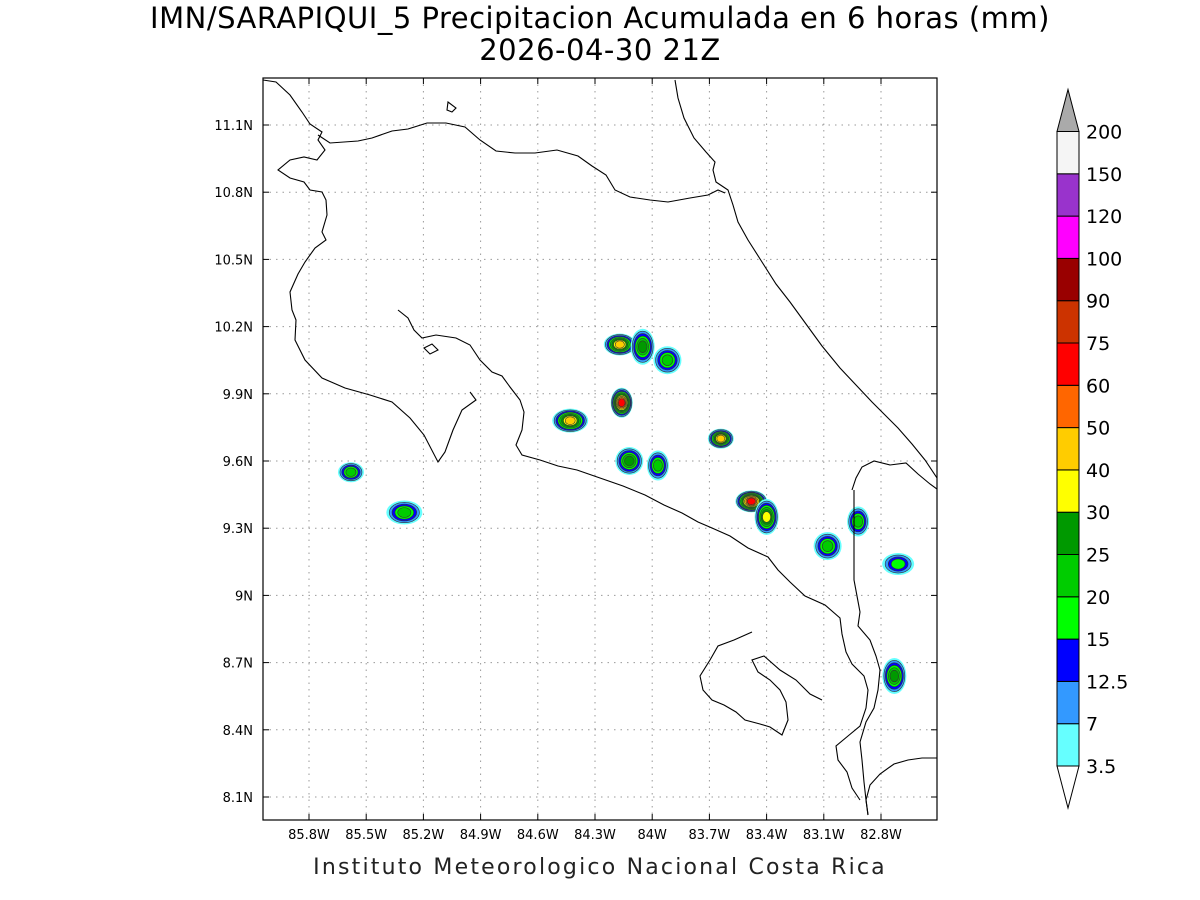  What do you see at coordinates (1098, 513) in the screenshot?
I see `colorbar-label: 30` at bounding box center [1098, 513].